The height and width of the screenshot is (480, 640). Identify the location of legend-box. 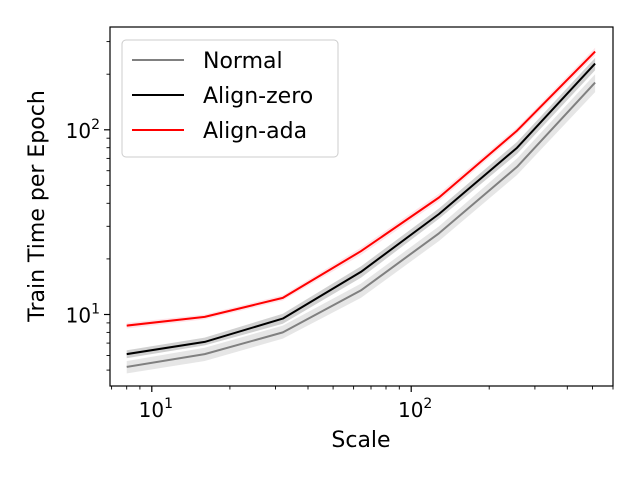
(230, 98).